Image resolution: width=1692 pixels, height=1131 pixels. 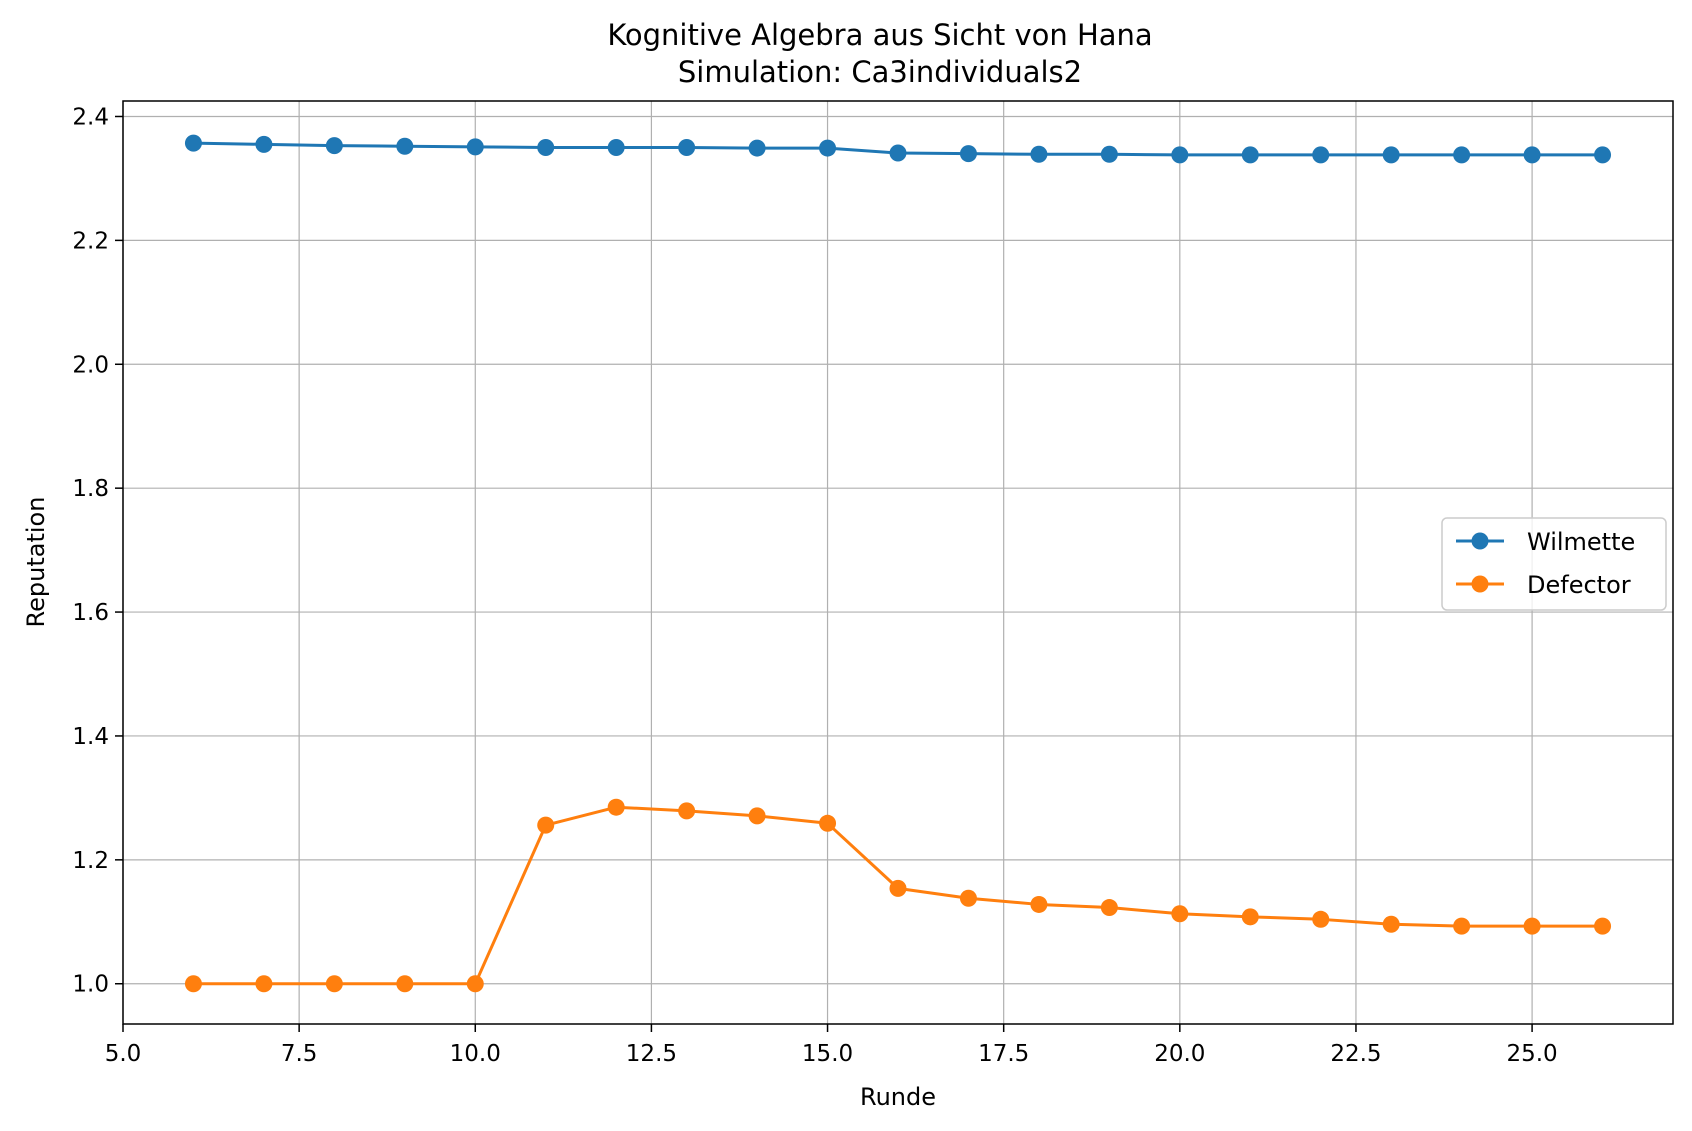 I want to click on y-axis-label: Reputation, so click(x=36, y=562).